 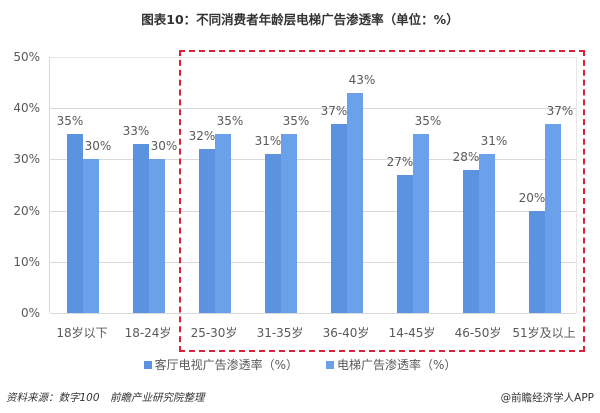 What do you see at coordinates (330, 364) in the screenshot?
I see `legend-swatch-elevator` at bounding box center [330, 364].